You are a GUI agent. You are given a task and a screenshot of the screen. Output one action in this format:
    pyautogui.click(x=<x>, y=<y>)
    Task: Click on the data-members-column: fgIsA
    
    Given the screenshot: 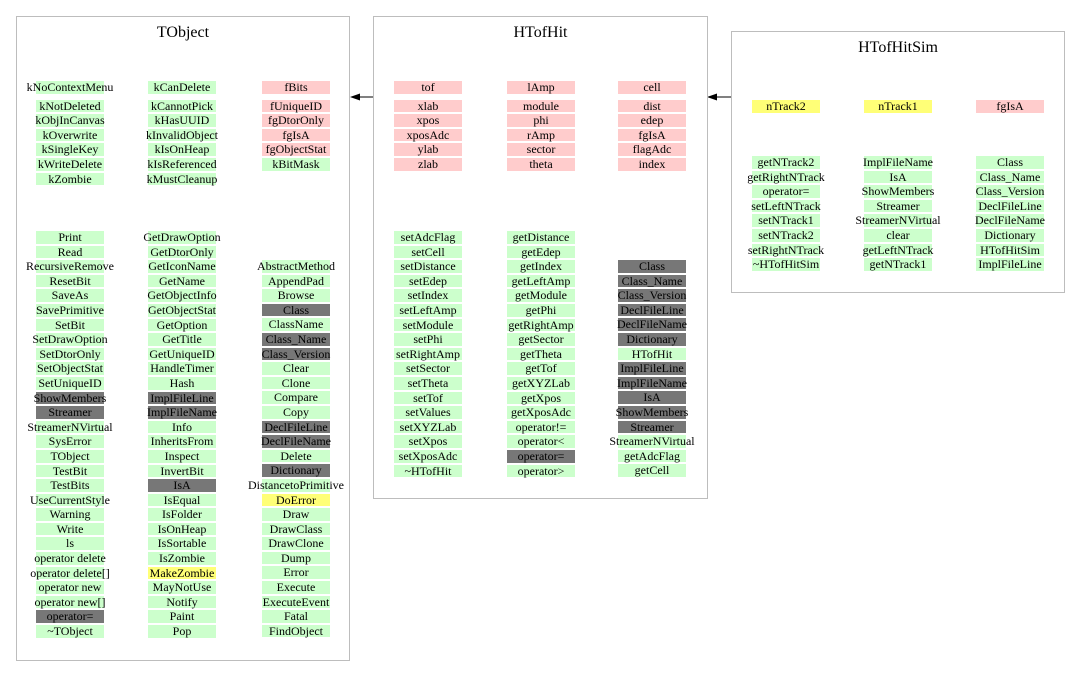 What is the action you would take?
    pyautogui.click(x=1010, y=106)
    